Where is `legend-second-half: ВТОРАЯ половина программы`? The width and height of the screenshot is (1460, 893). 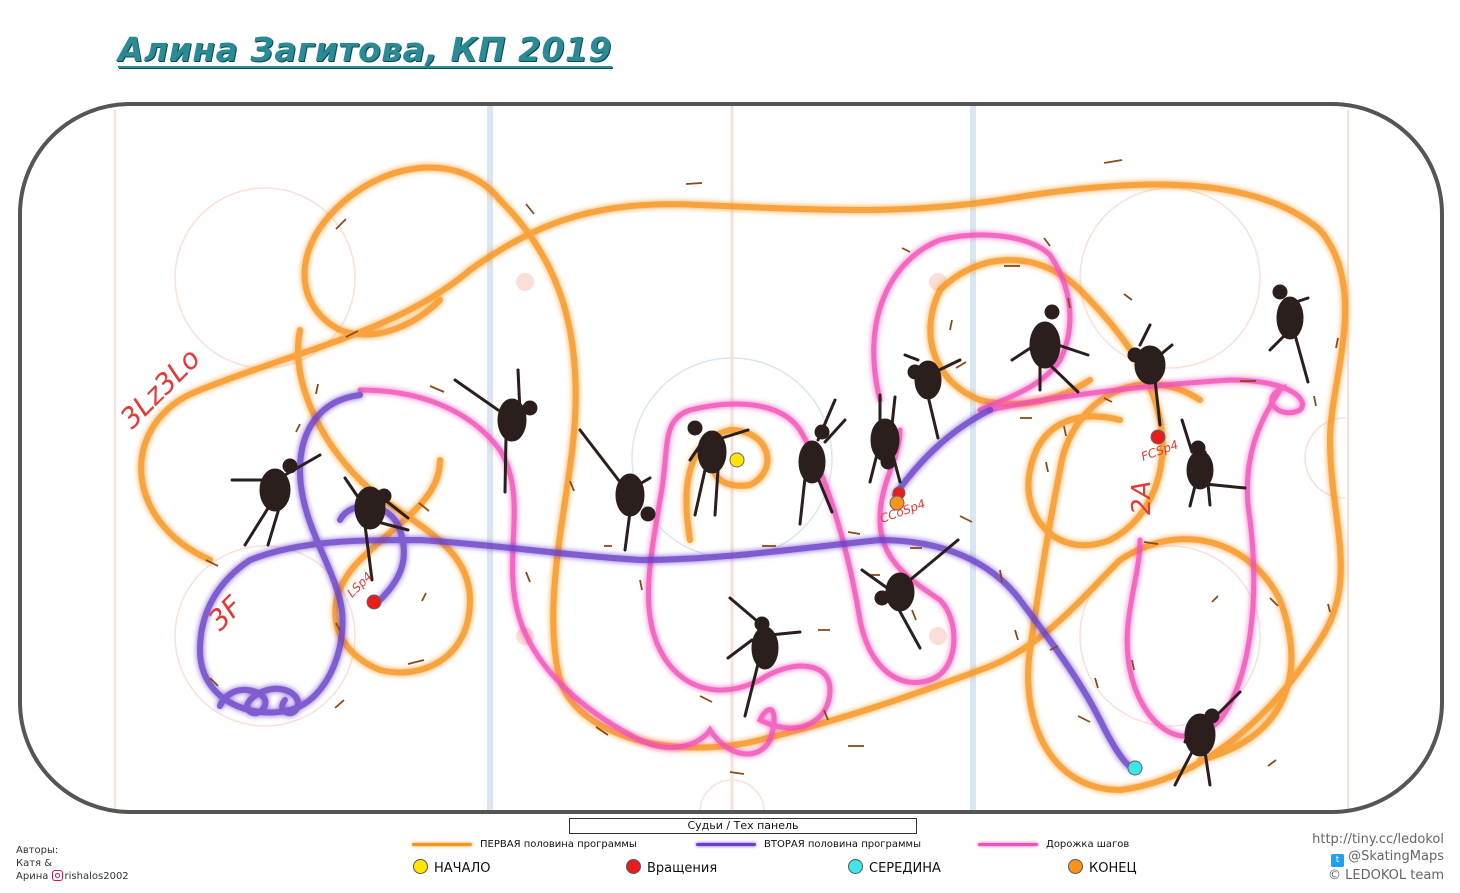
legend-second-half: ВТОРАЯ половина программы is located at coordinates (808, 844).